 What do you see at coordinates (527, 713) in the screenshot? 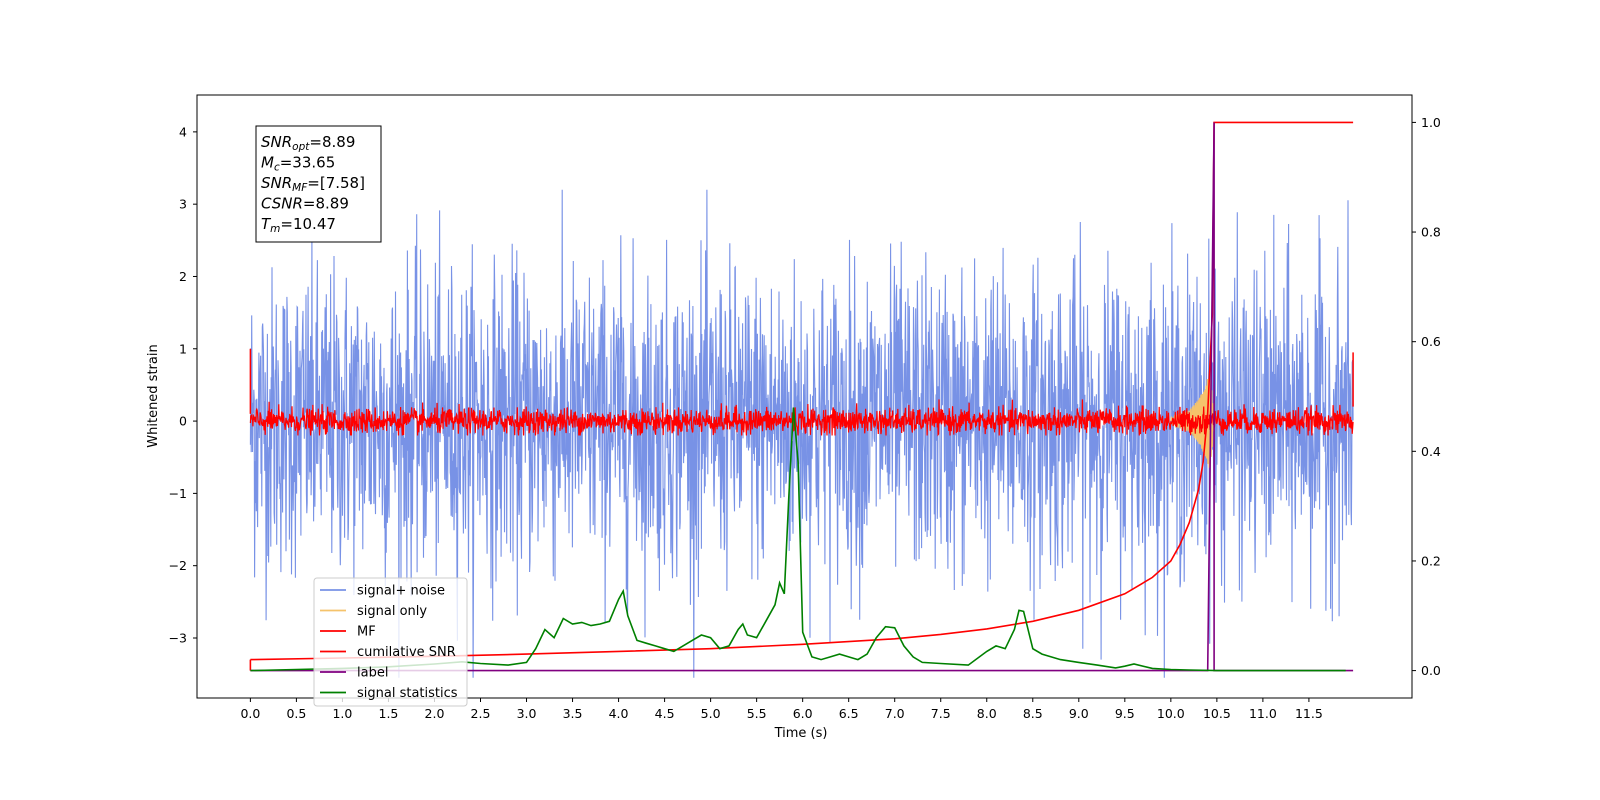
I see `x-tick-label: 3.0` at bounding box center [527, 713].